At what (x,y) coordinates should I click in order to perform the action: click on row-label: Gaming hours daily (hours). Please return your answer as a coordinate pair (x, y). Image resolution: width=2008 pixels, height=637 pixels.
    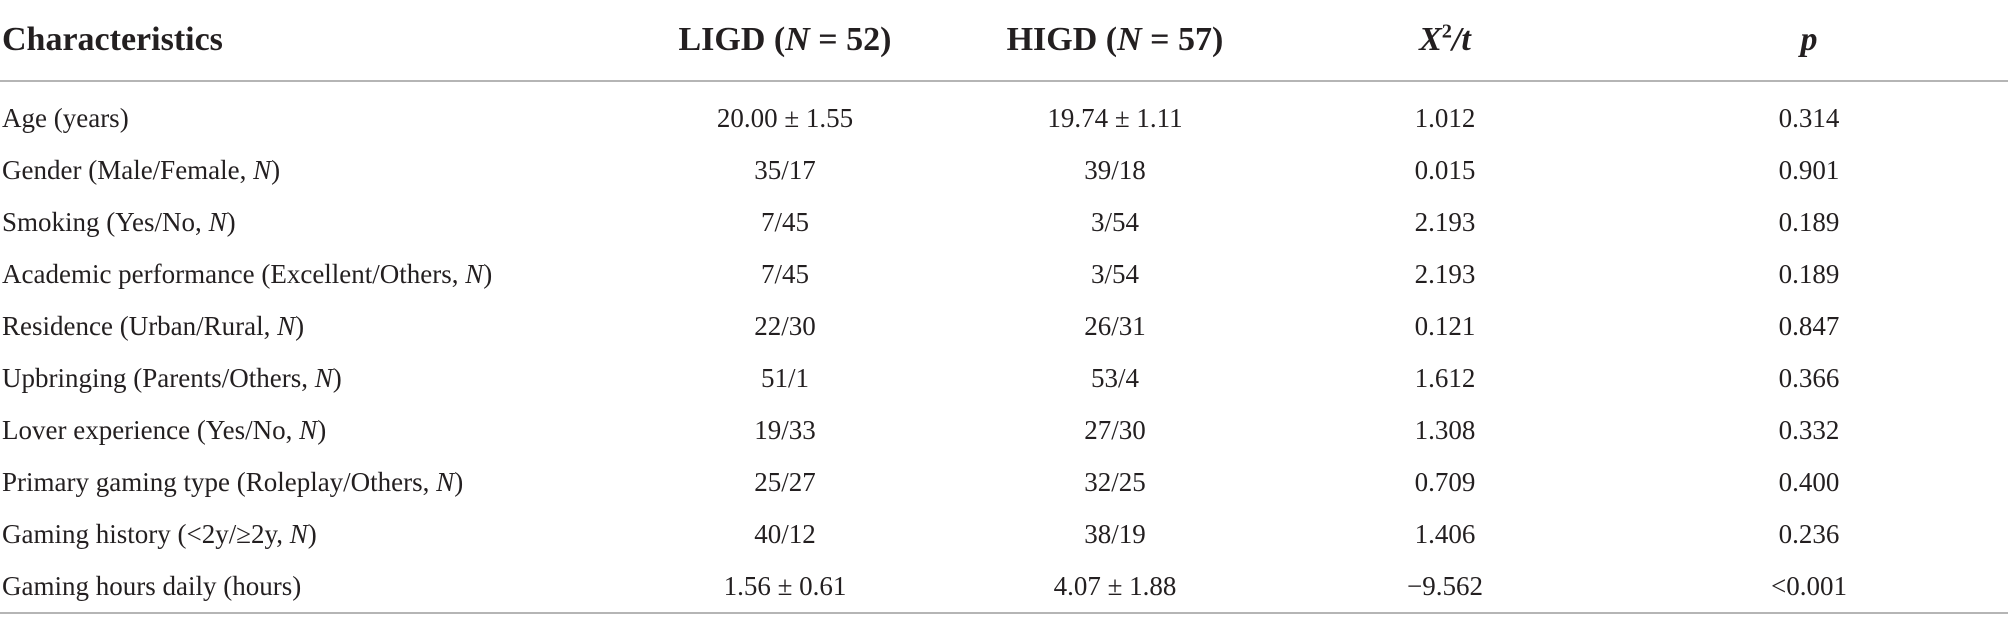
    Looking at the image, I should click on (310, 587).